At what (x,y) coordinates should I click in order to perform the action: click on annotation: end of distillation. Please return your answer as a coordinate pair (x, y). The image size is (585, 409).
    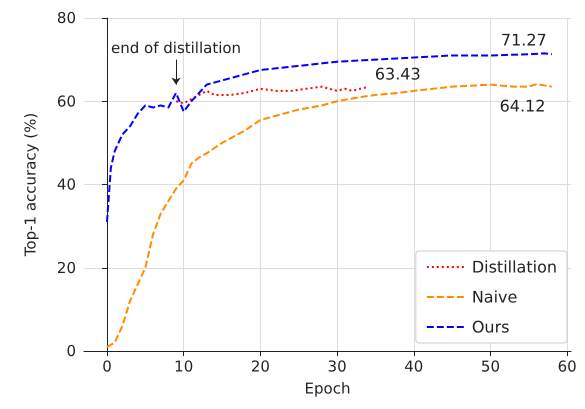
    Looking at the image, I should click on (176, 48).